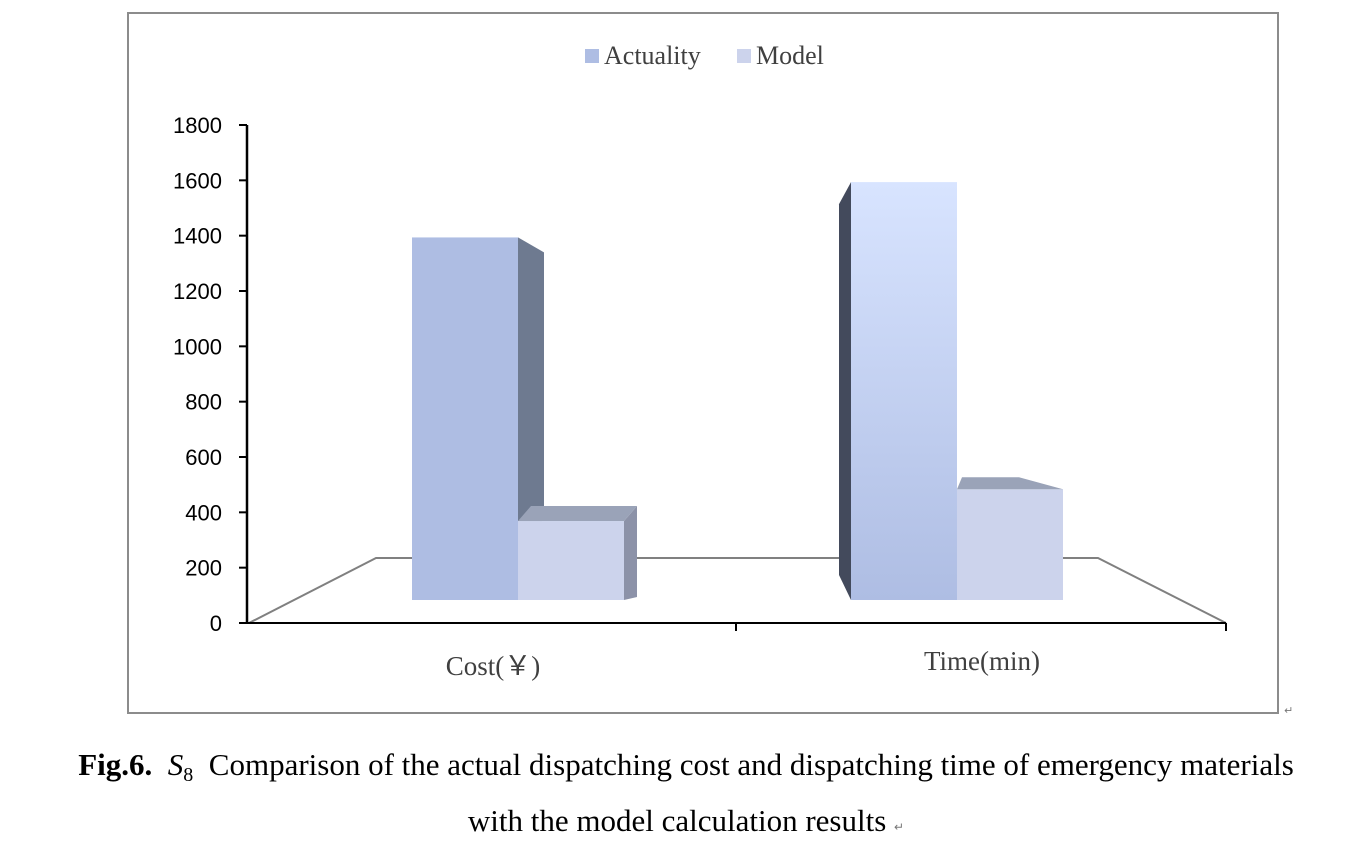 Image resolution: width=1372 pixels, height=850 pixels. Describe the element at coordinates (115, 764) in the screenshot. I see `figure-label: Fig.6.` at that location.